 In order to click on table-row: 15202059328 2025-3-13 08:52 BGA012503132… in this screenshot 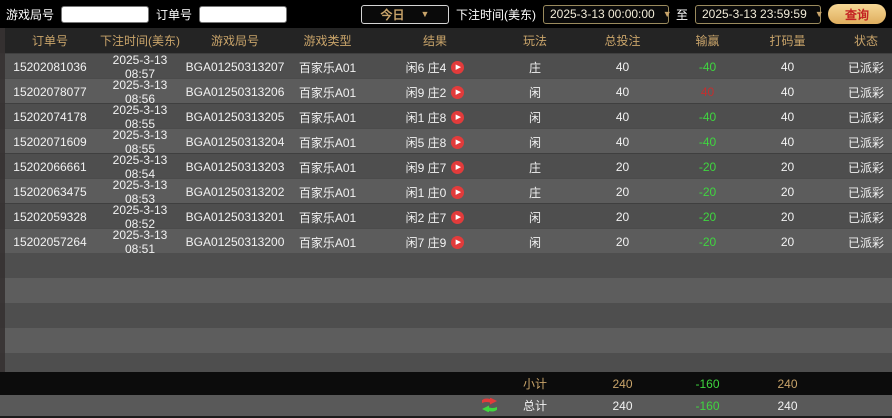, I will do `click(446, 217)`.